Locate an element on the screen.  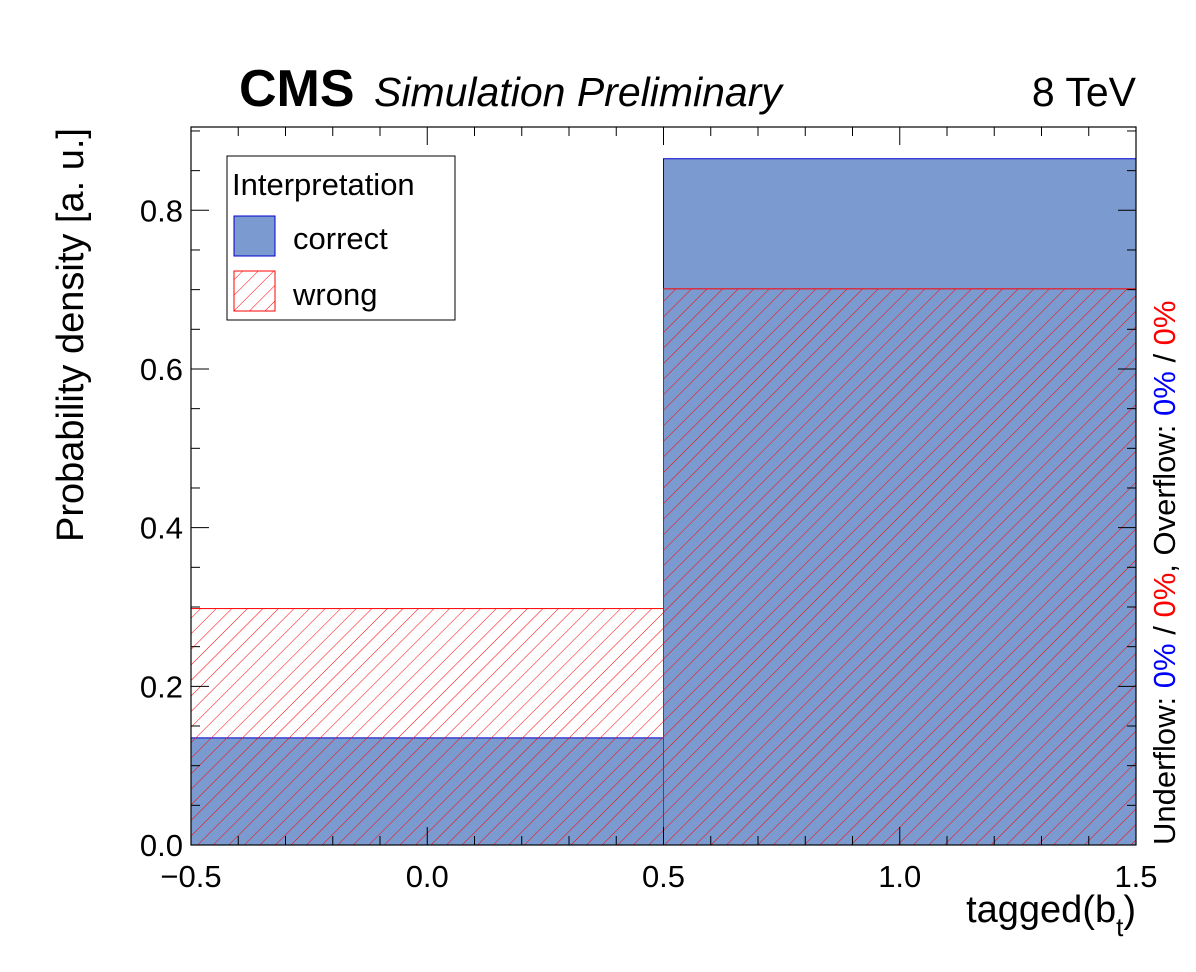
y-axis-title: Probability density [a. u.] is located at coordinates (71, 335).